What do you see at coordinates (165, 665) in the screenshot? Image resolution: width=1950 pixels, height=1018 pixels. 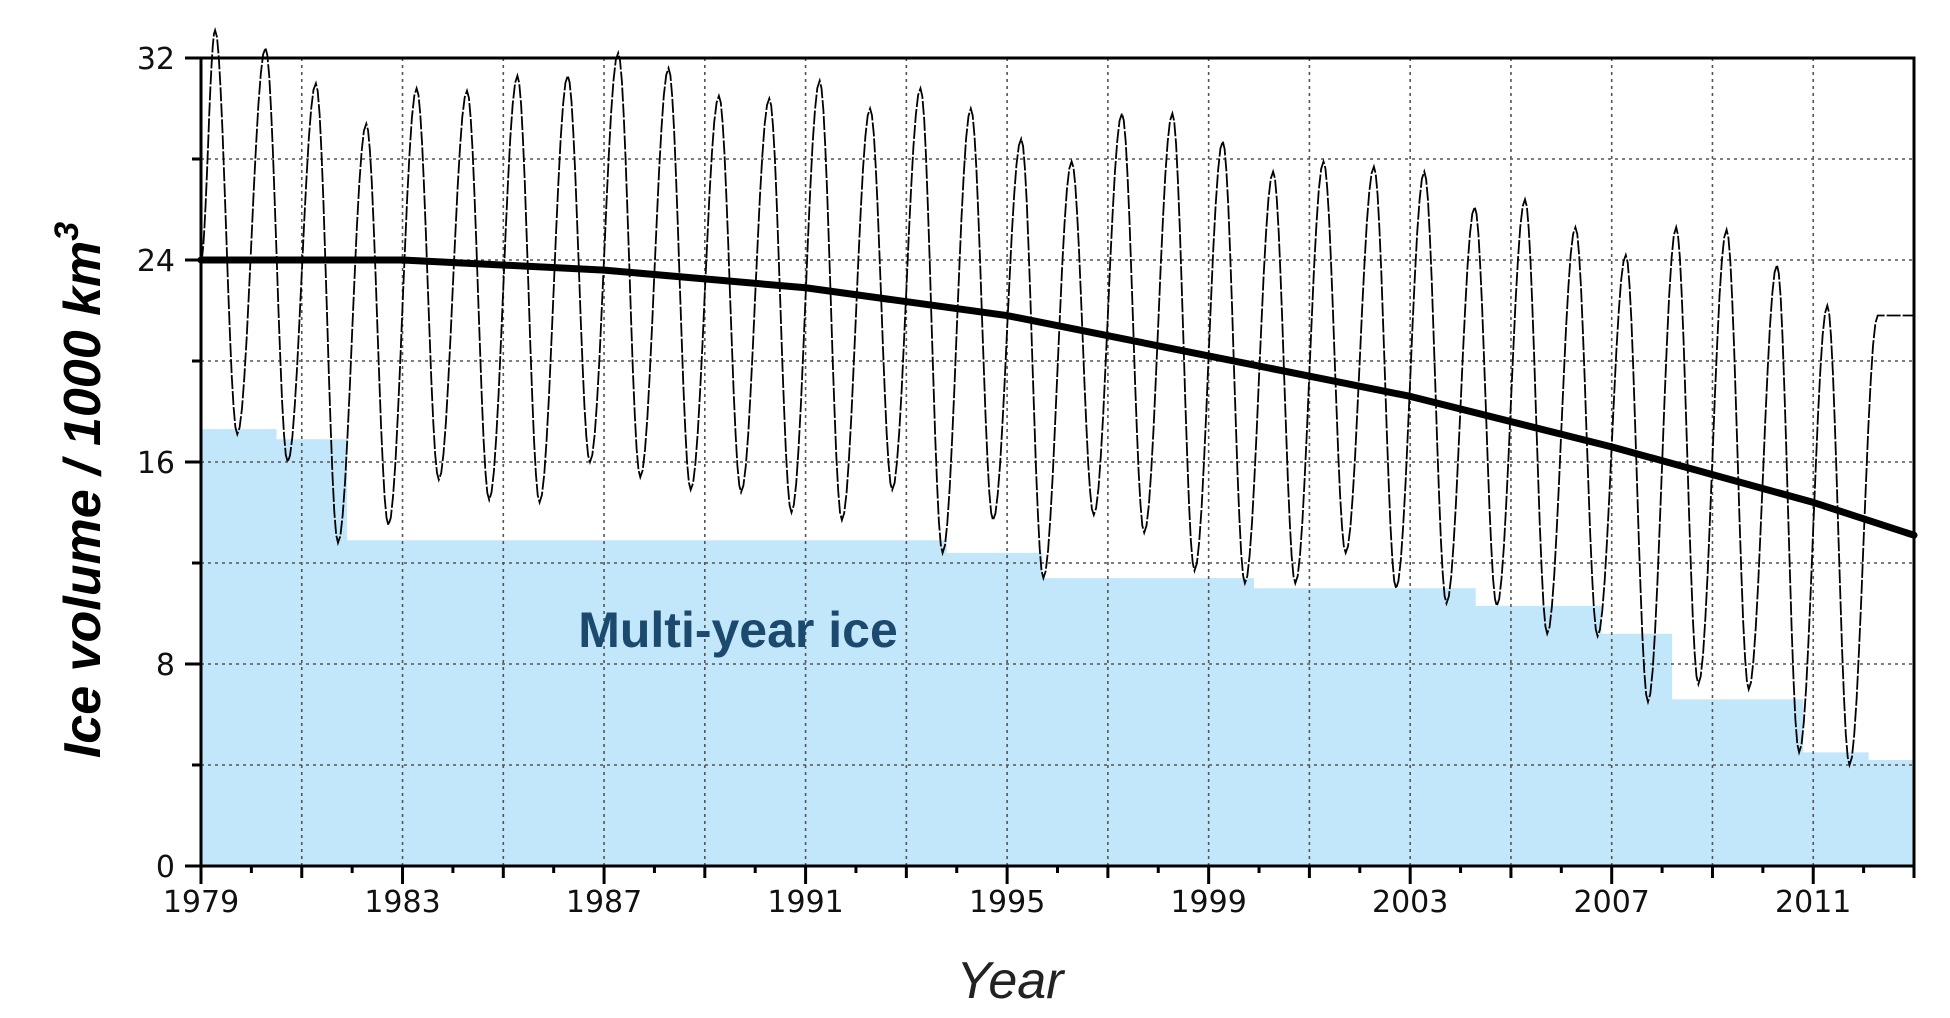 I see `y-tick-label: 8` at bounding box center [165, 665].